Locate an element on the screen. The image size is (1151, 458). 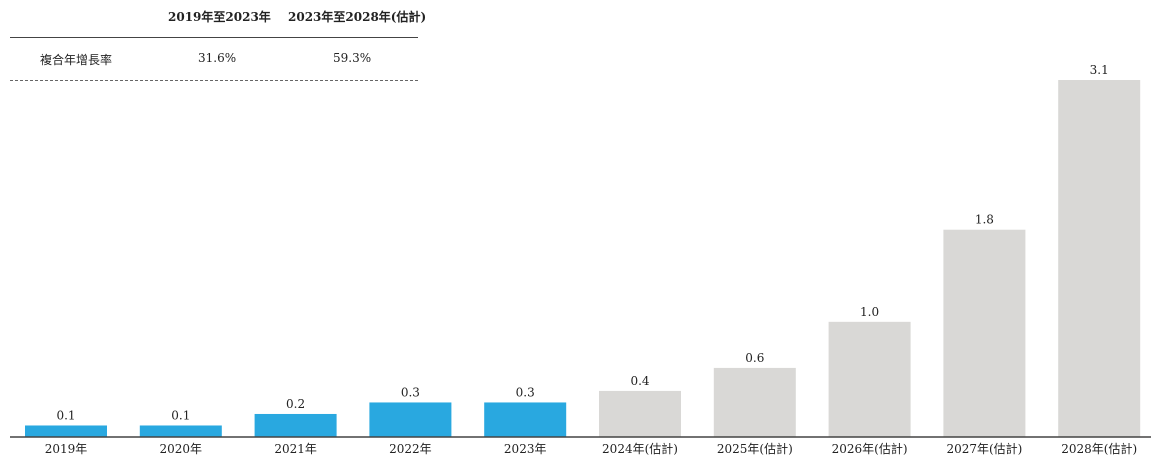
x-tick-label-4: 2023年 is located at coordinates (525, 449).